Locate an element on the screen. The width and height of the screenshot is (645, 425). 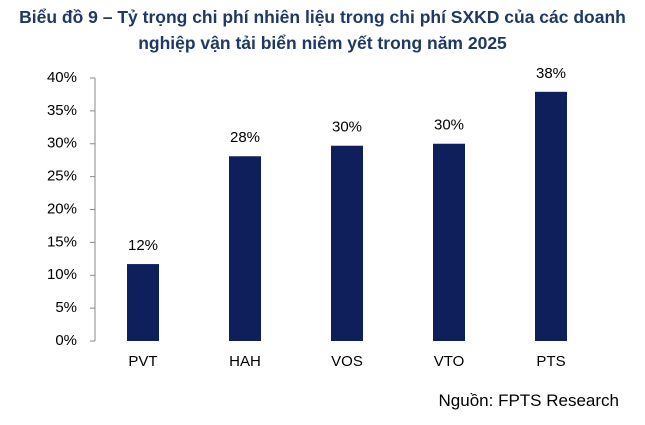
value-label: 38% is located at coordinates (551, 73).